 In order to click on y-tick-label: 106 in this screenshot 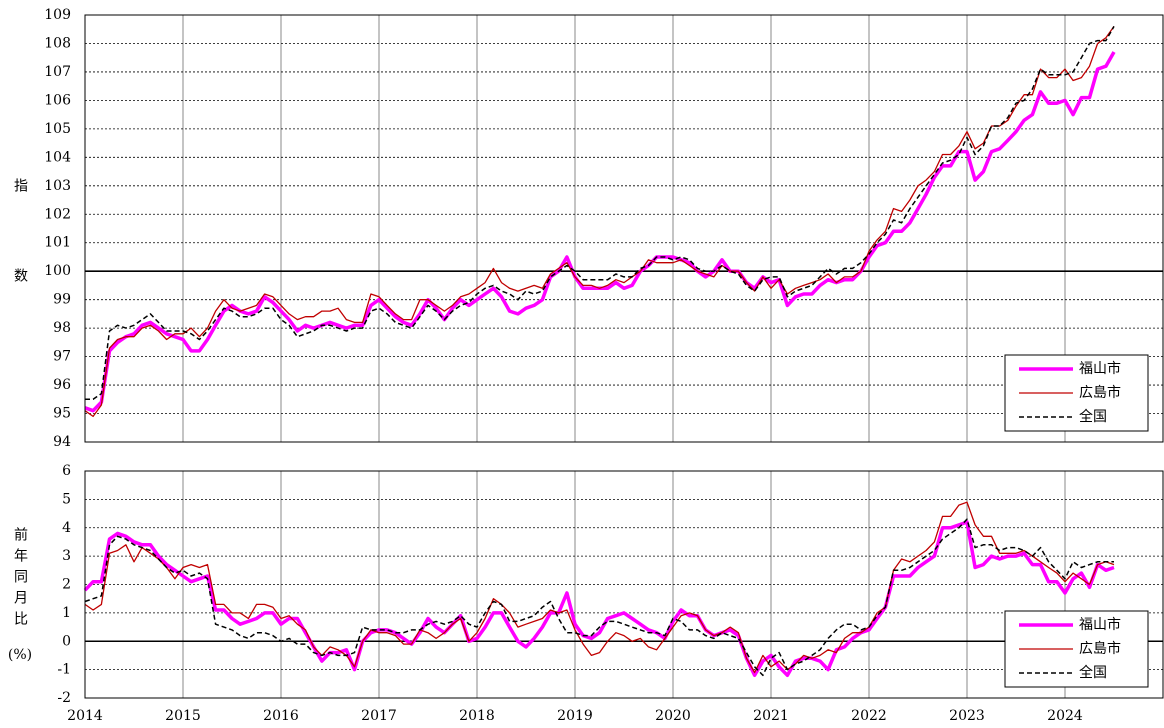, I will do `click(57, 100)`.